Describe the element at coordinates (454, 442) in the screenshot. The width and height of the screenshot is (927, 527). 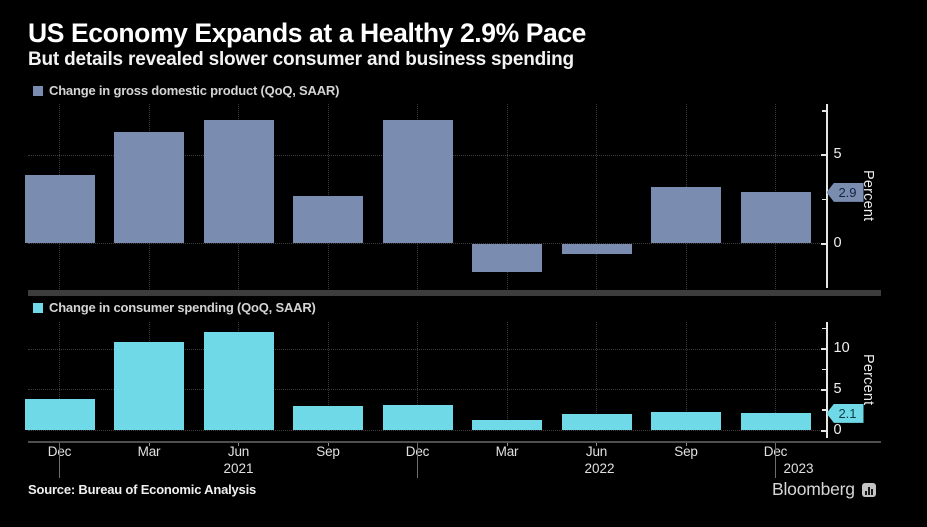
I see `x-axis-baseline` at that location.